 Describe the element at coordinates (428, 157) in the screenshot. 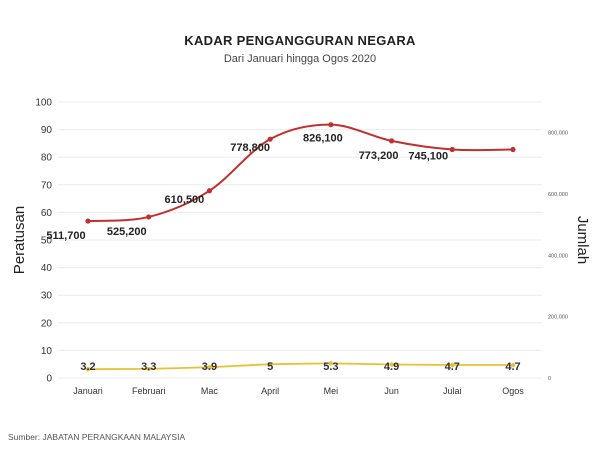

I see `jumlah-data-label: 745,100` at that location.